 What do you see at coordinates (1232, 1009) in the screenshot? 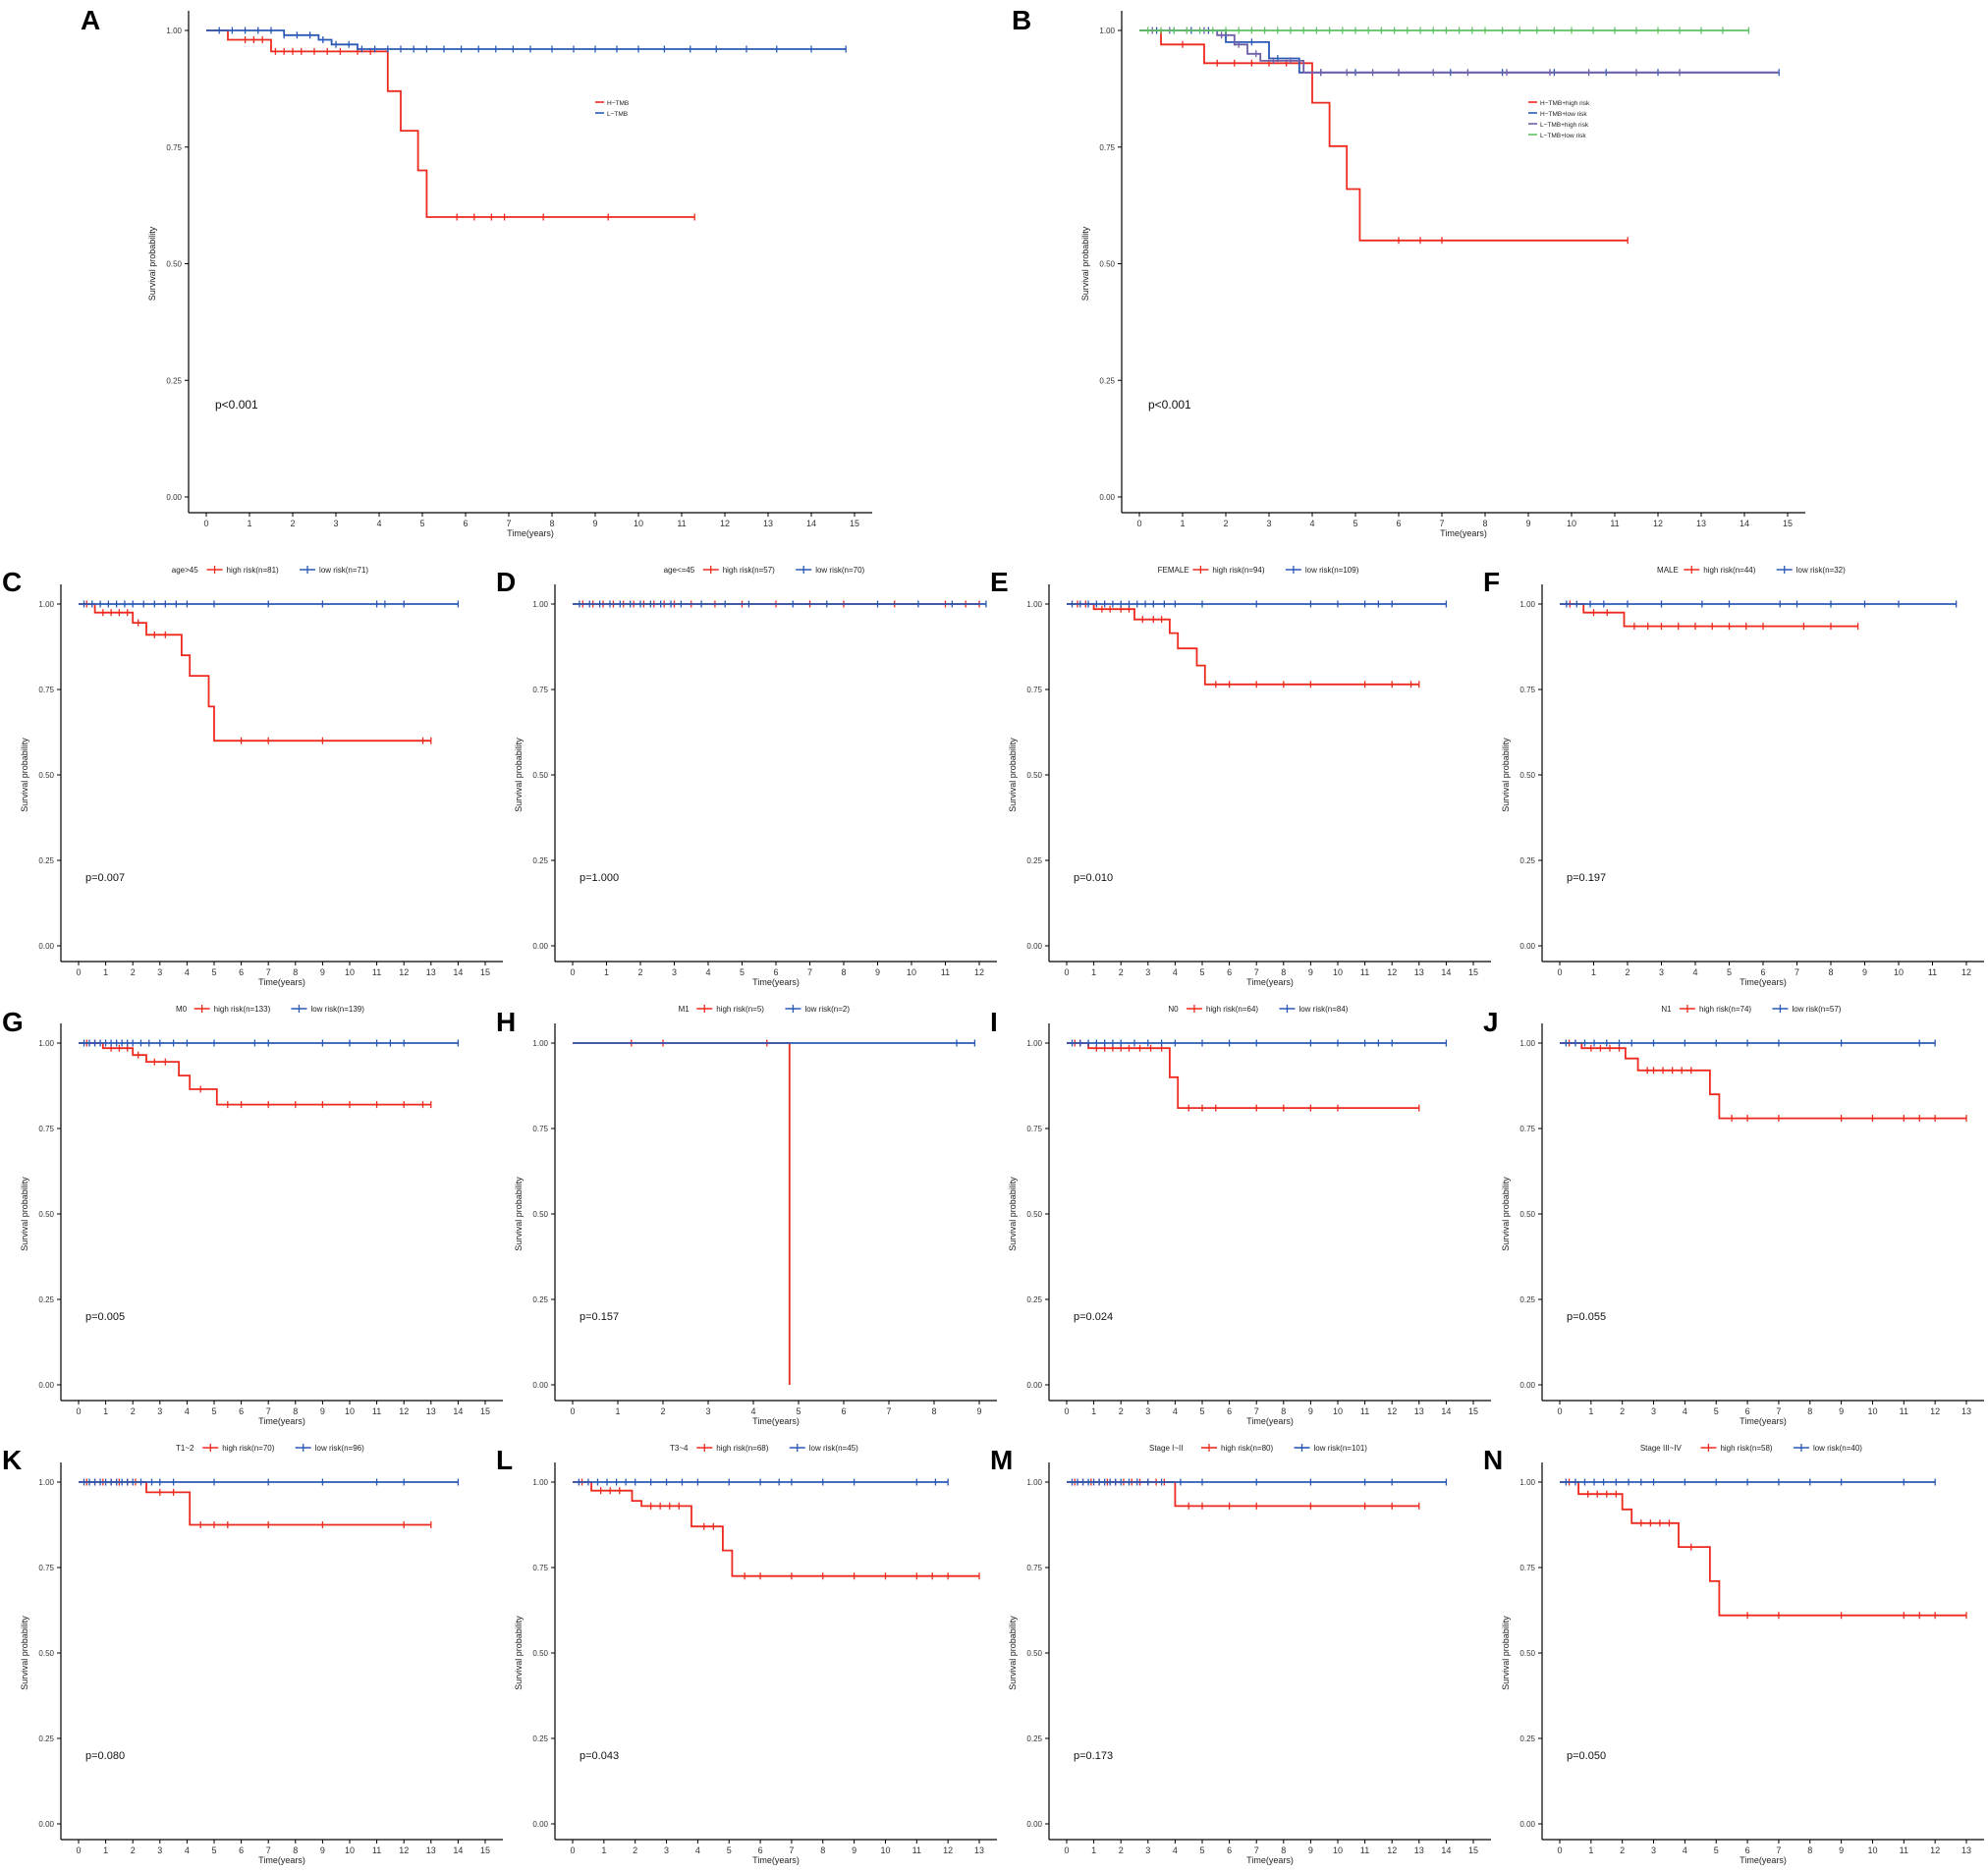
I see `legend-label: high risk(n=64)` at bounding box center [1232, 1009].